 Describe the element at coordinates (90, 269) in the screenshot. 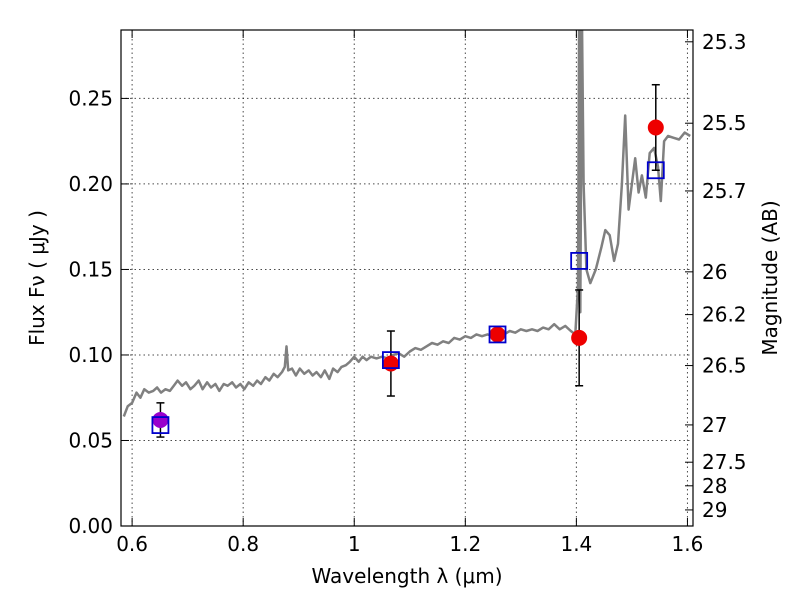

I see `y-tick-label: 0.15` at that location.